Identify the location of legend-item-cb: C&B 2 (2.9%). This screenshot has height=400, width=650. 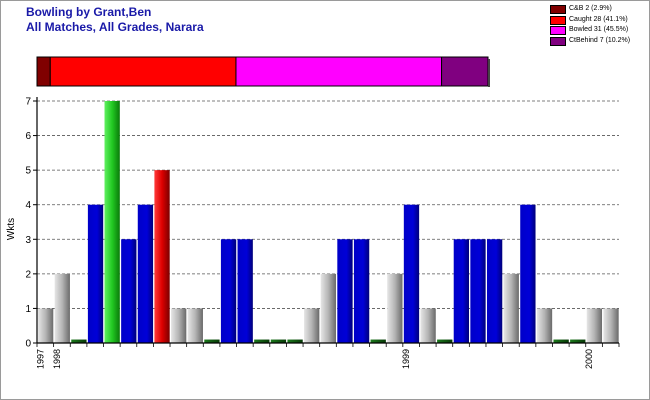
(598, 9).